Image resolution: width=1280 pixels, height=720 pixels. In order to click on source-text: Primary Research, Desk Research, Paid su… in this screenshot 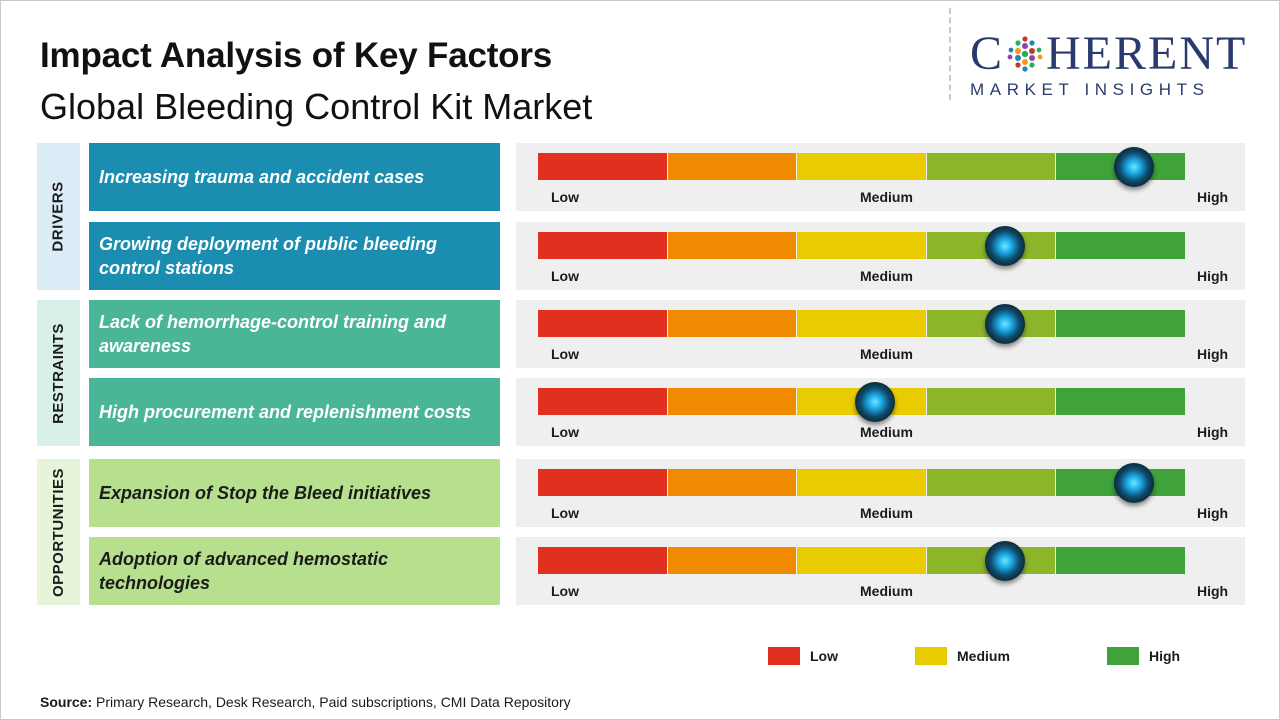, I will do `click(333, 702)`.